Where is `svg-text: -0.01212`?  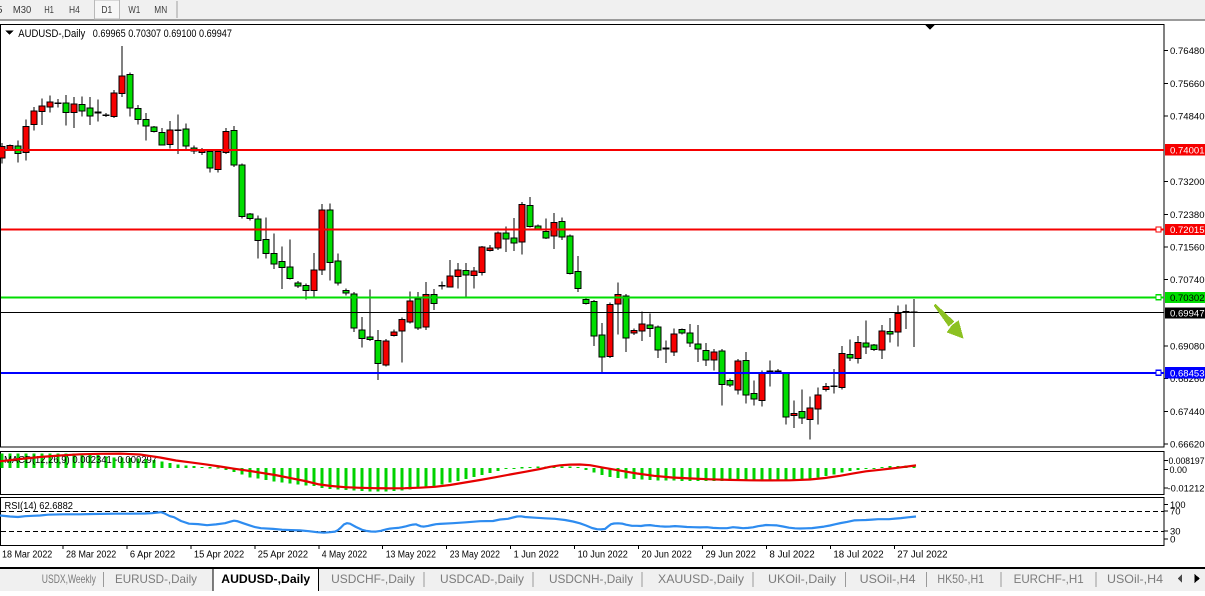
svg-text: -0.01212 is located at coordinates (1186, 489).